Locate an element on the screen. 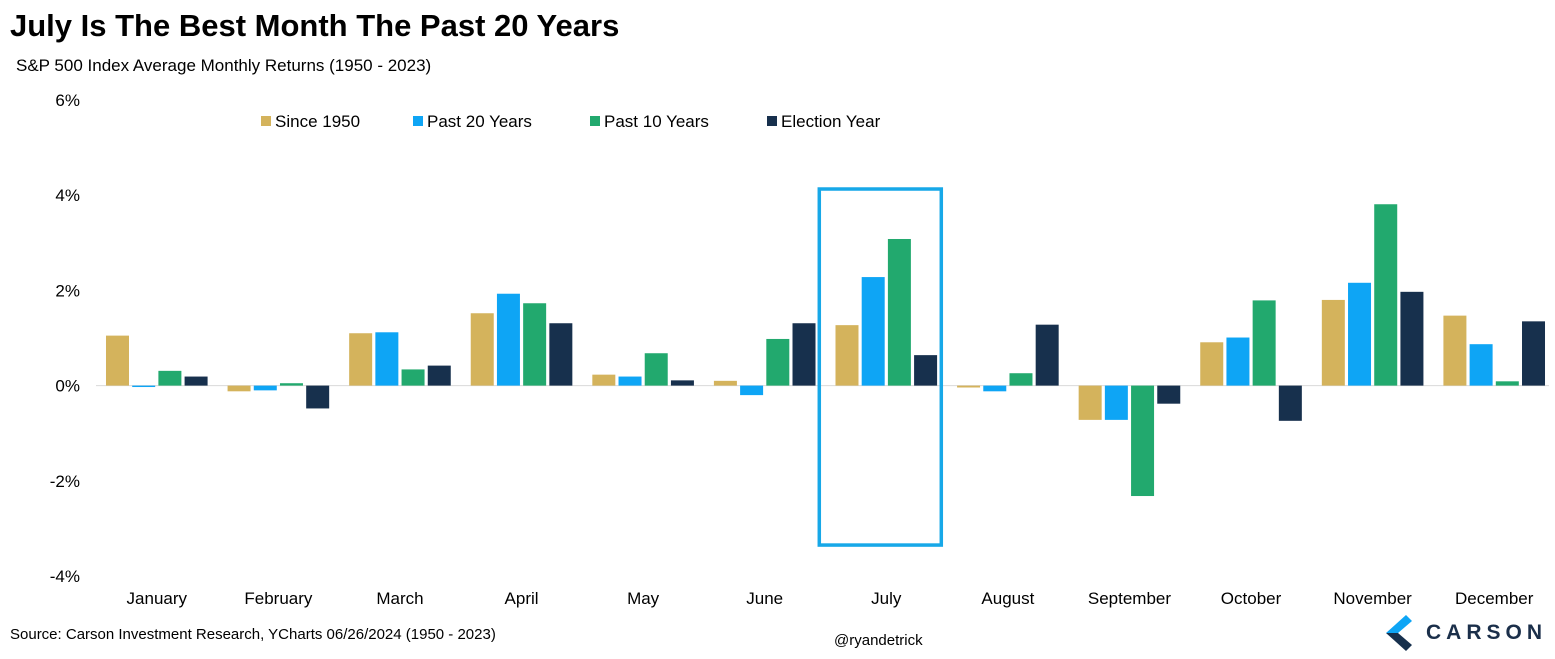 The image size is (1555, 659). x-tick-label: November is located at coordinates (1372, 598).